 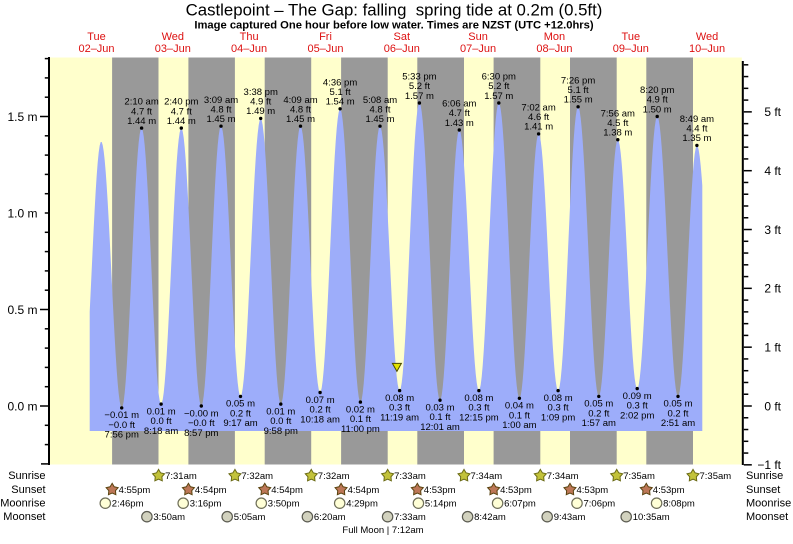 I want to click on svg-text: 5:14pm, so click(x=441, y=504).